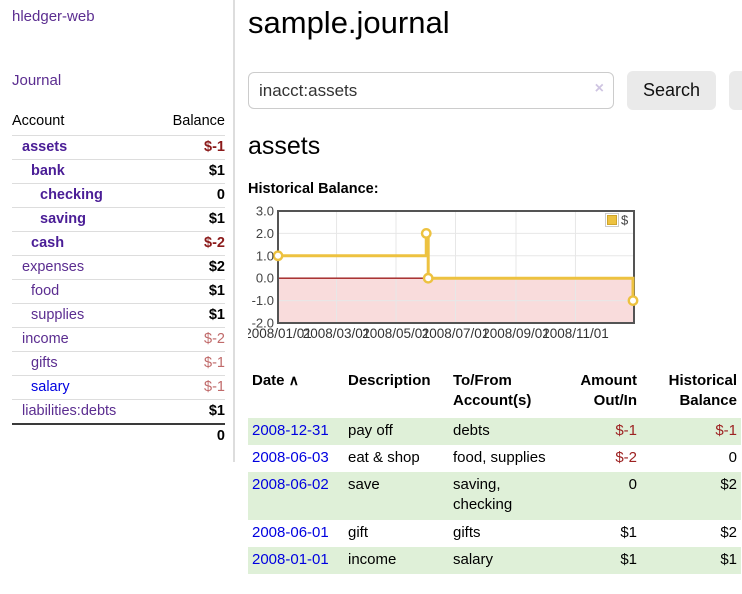 The width and height of the screenshot is (742, 594). Describe the element at coordinates (431, 90) in the screenshot. I see `search-input` at that location.